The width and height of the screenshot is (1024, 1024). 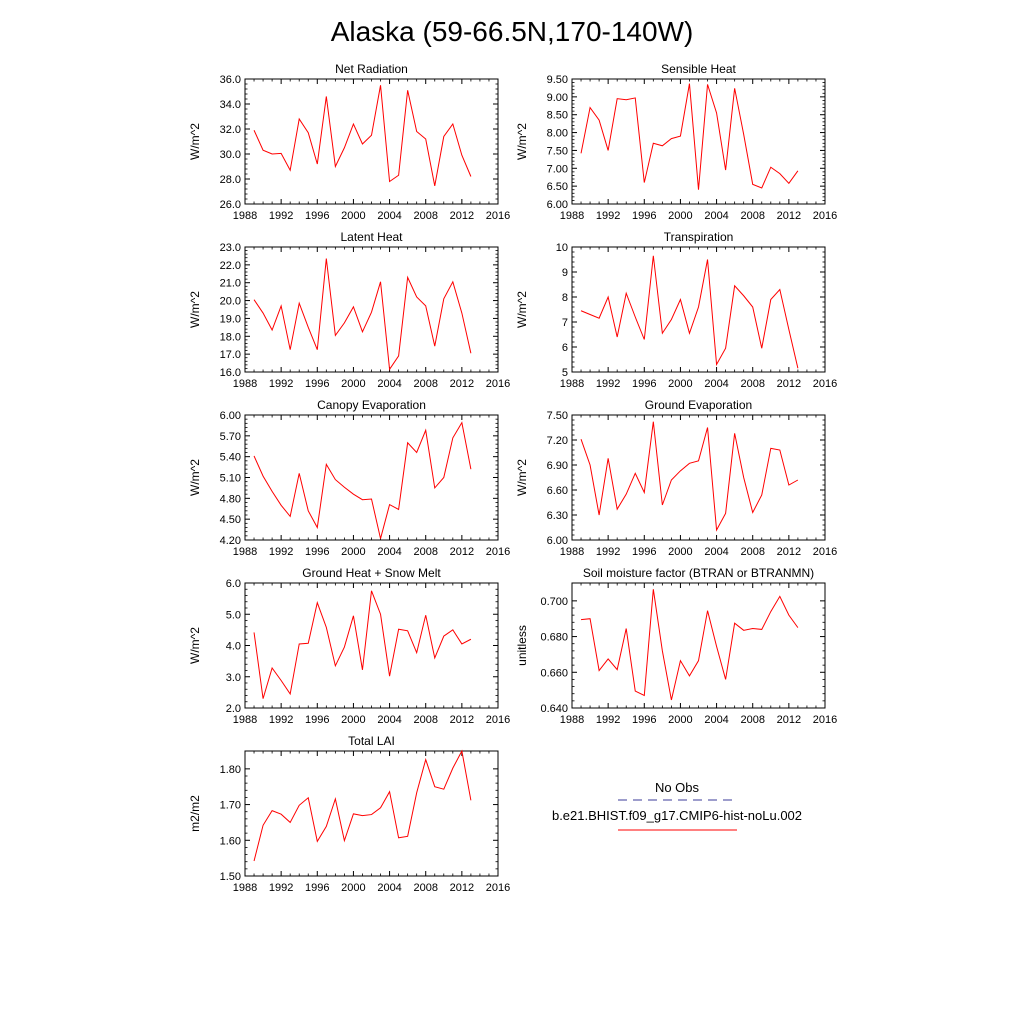 I want to click on y-tick-label: 6.50, so click(x=557, y=187).